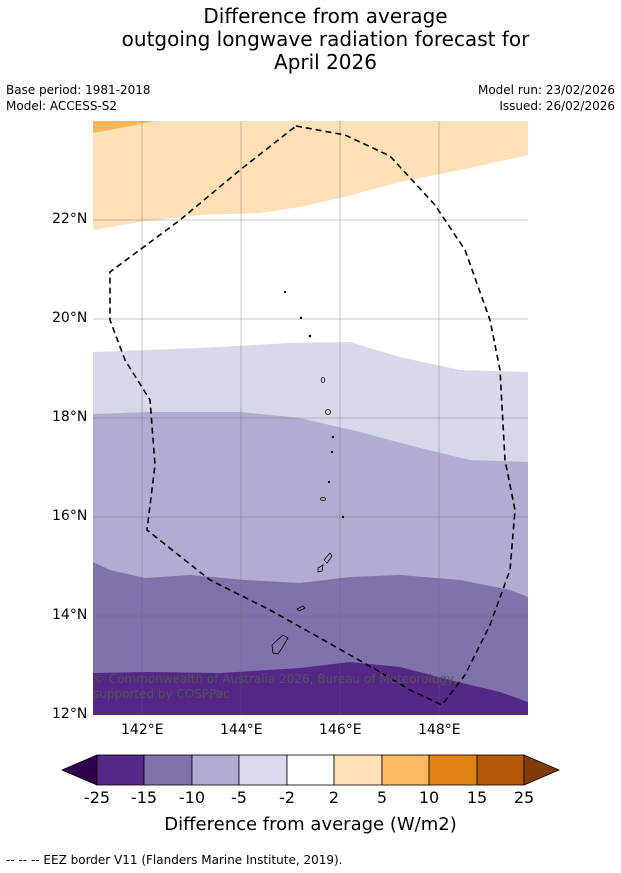 The width and height of the screenshot is (621, 873). Describe the element at coordinates (70, 219) in the screenshot. I see `lat-label-22n: 22°N` at that location.